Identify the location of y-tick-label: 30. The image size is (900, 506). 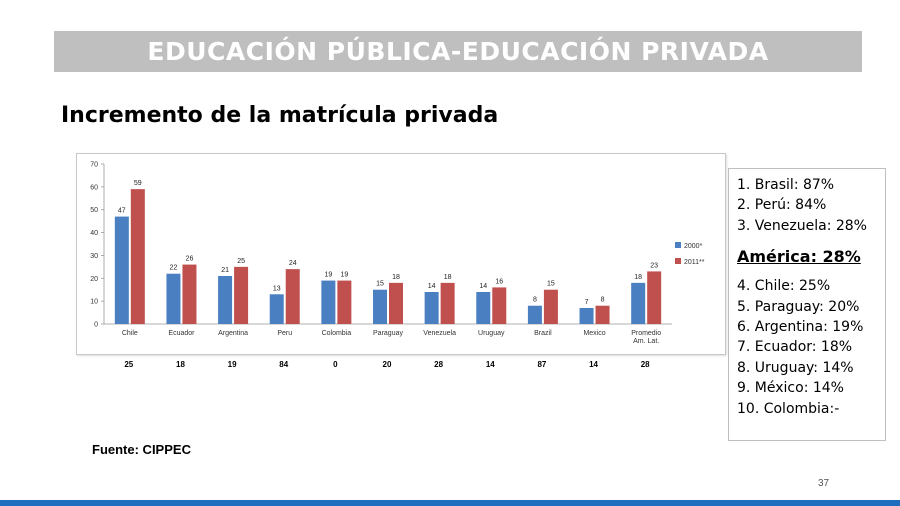
(94, 256).